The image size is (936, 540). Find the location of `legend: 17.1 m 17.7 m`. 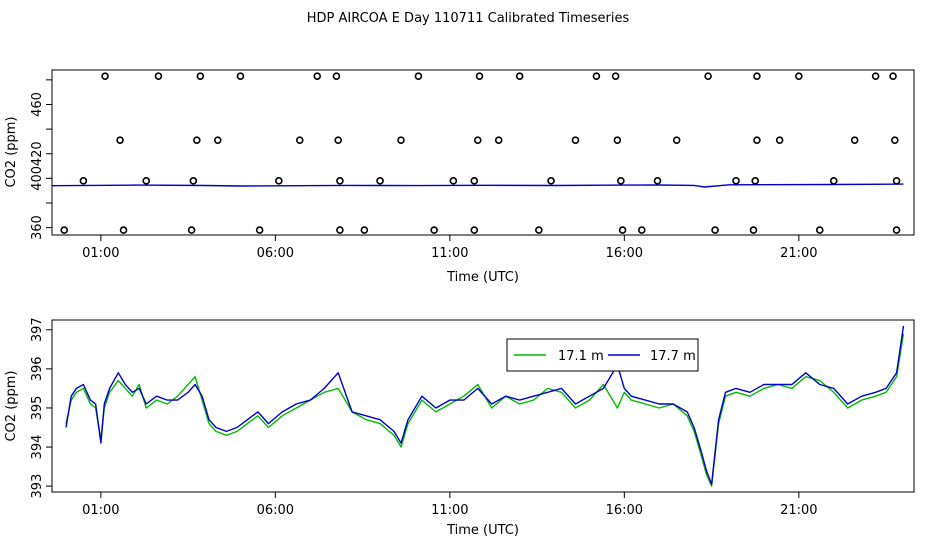

legend: 17.1 m 17.7 m is located at coordinates (602, 355).